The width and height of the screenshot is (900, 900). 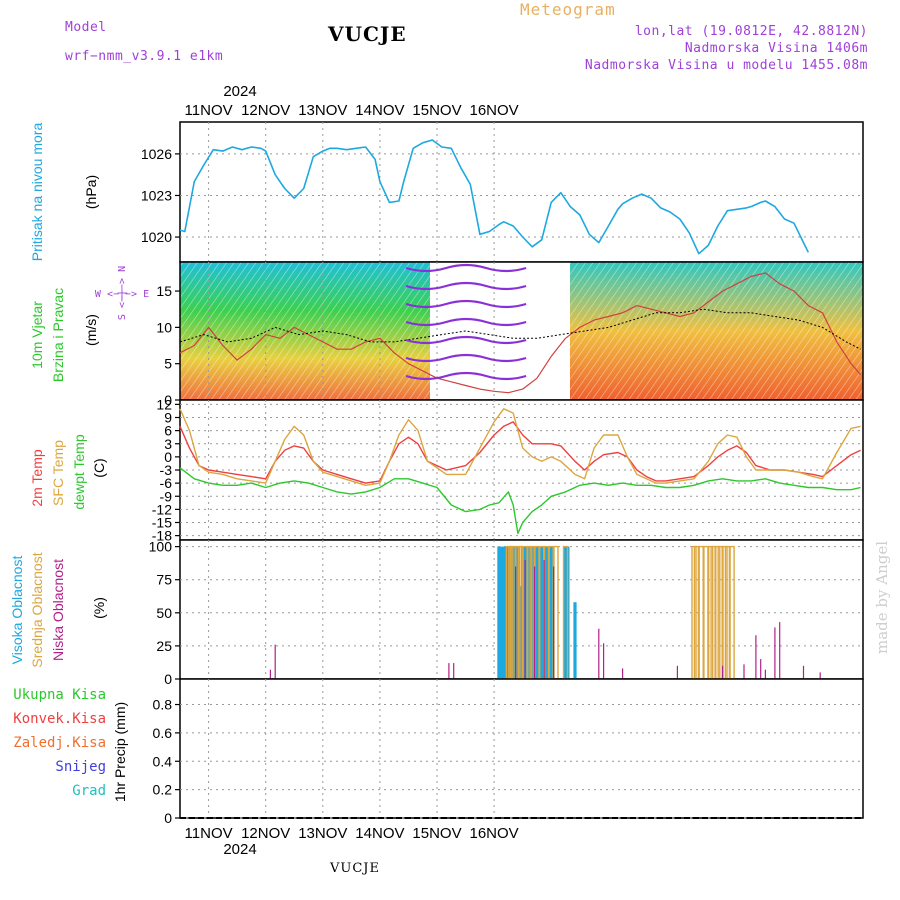 I want to click on page-title: VUCJE, so click(x=367, y=34).